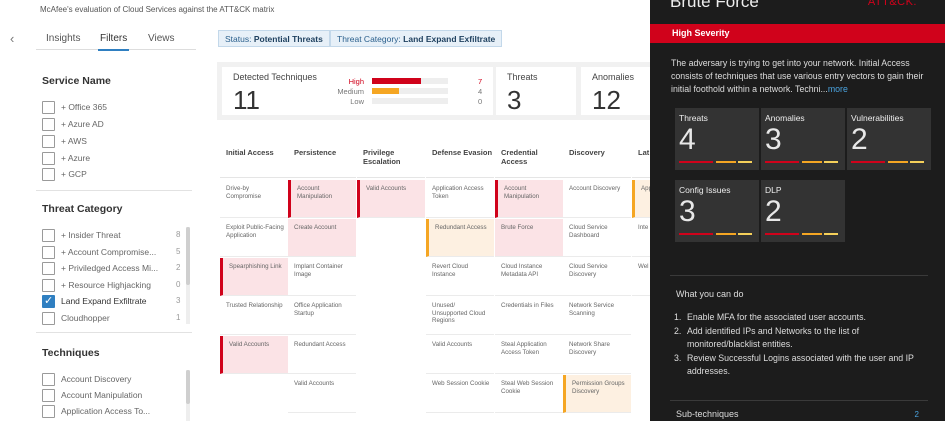 The image size is (945, 421). I want to click on status-filter-chip: Status: Potential Threats, so click(274, 38).